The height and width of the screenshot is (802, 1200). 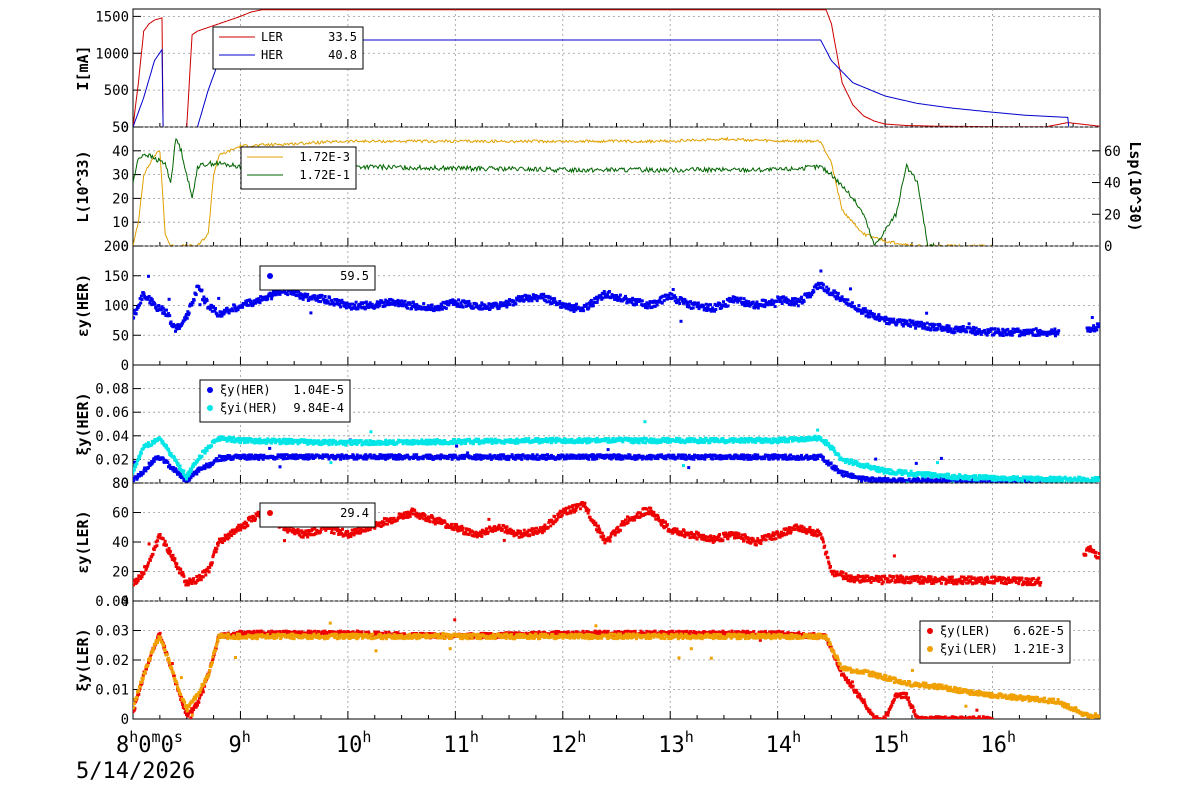 I want to click on legend-entry-value: 40.8, so click(x=342, y=55).